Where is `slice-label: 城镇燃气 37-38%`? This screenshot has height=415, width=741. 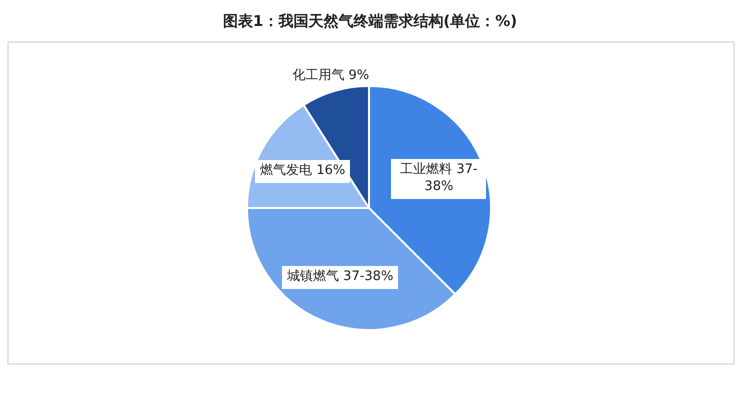 slice-label: 城镇燃气 37-38% is located at coordinates (340, 278).